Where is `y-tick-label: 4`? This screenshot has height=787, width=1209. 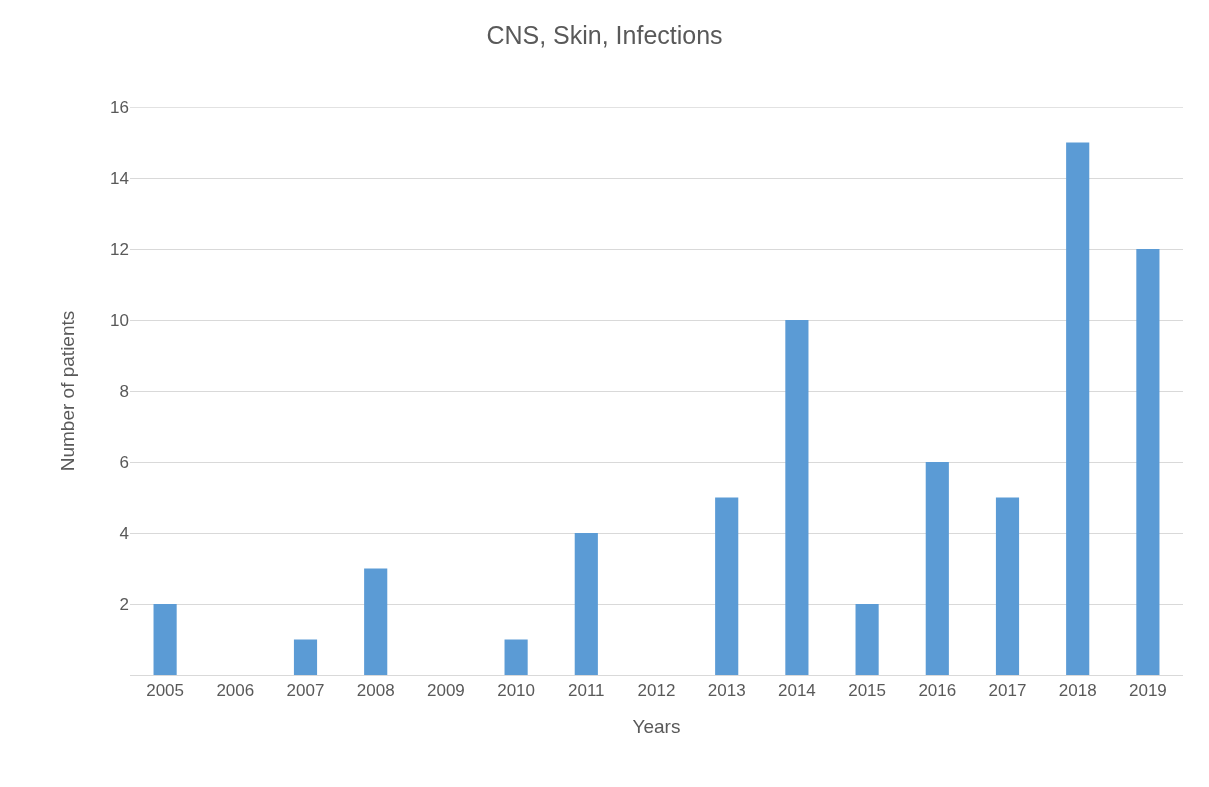
y-tick-label: 4 is located at coordinates (124, 533).